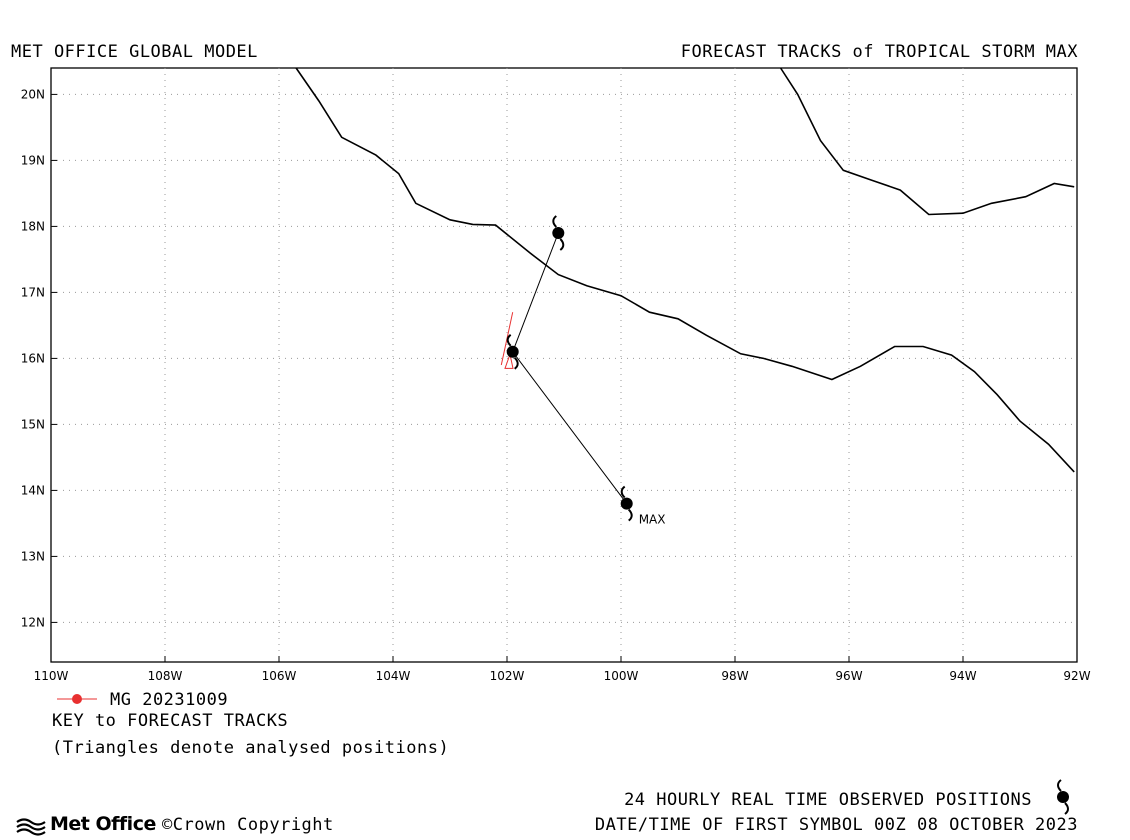 The height and width of the screenshot is (840, 1130). I want to click on legend-model-entry: MG 20231009, so click(169, 700).